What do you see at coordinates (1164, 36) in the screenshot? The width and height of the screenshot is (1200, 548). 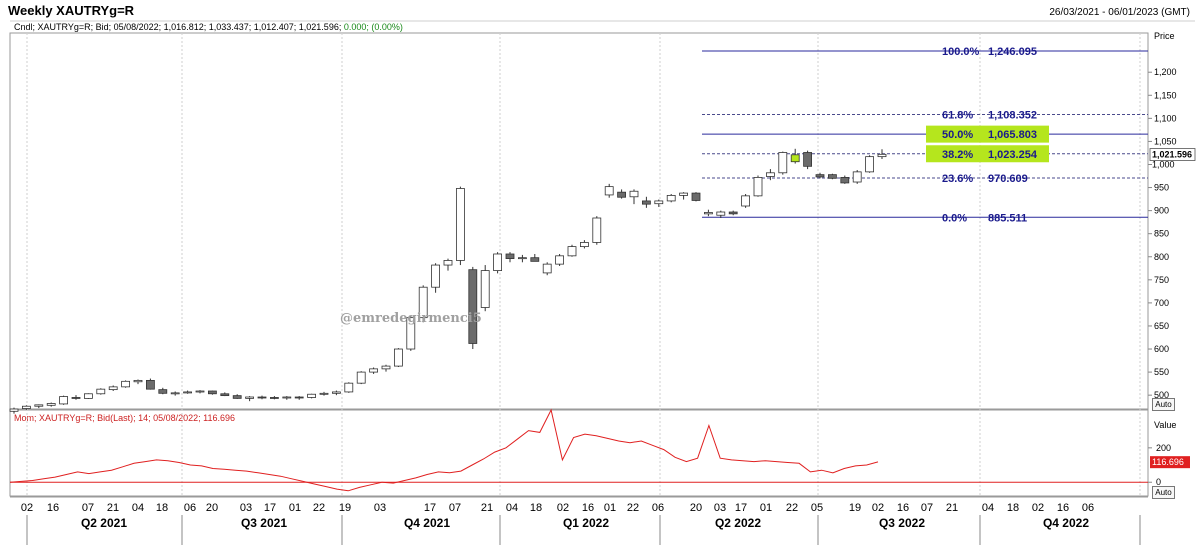 I see `price-axis-label: Price` at bounding box center [1164, 36].